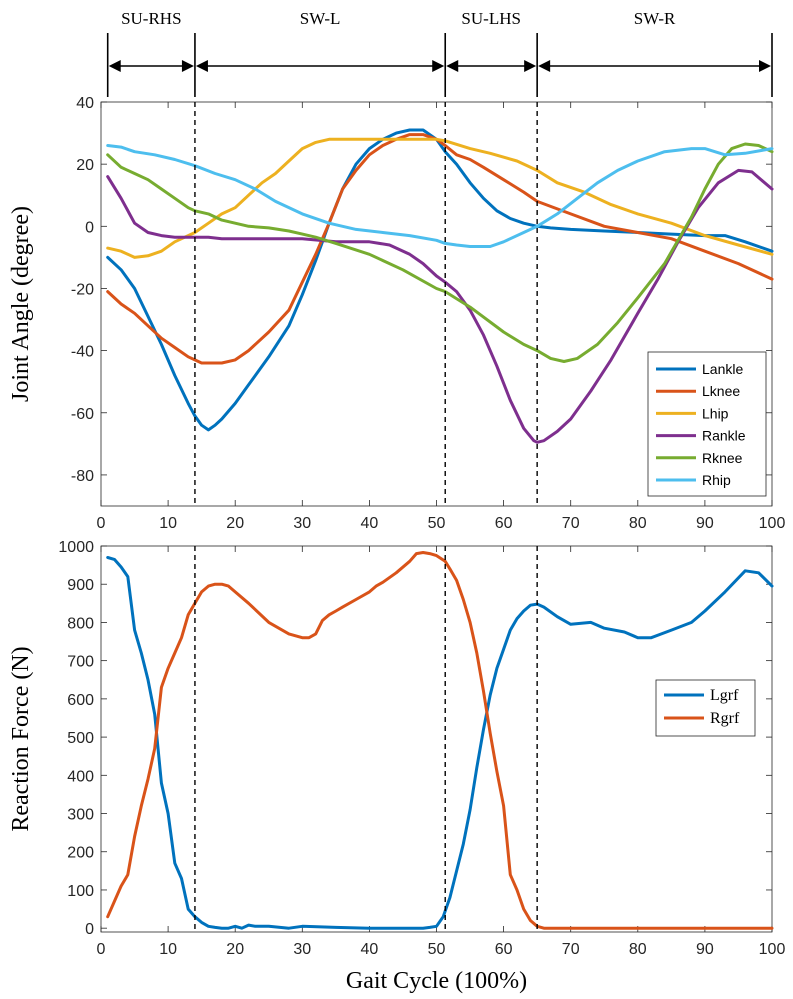  What do you see at coordinates (654, 40) in the screenshot?
I see `phase-segment-sw-r: SW-R` at bounding box center [654, 40].